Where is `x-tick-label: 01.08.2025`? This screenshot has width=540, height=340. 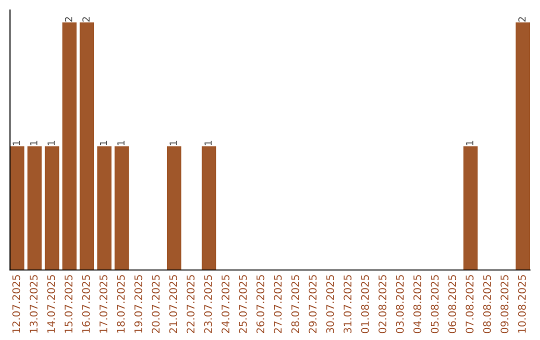 x-tick-label: 01.08.2025 is located at coordinates (365, 304).